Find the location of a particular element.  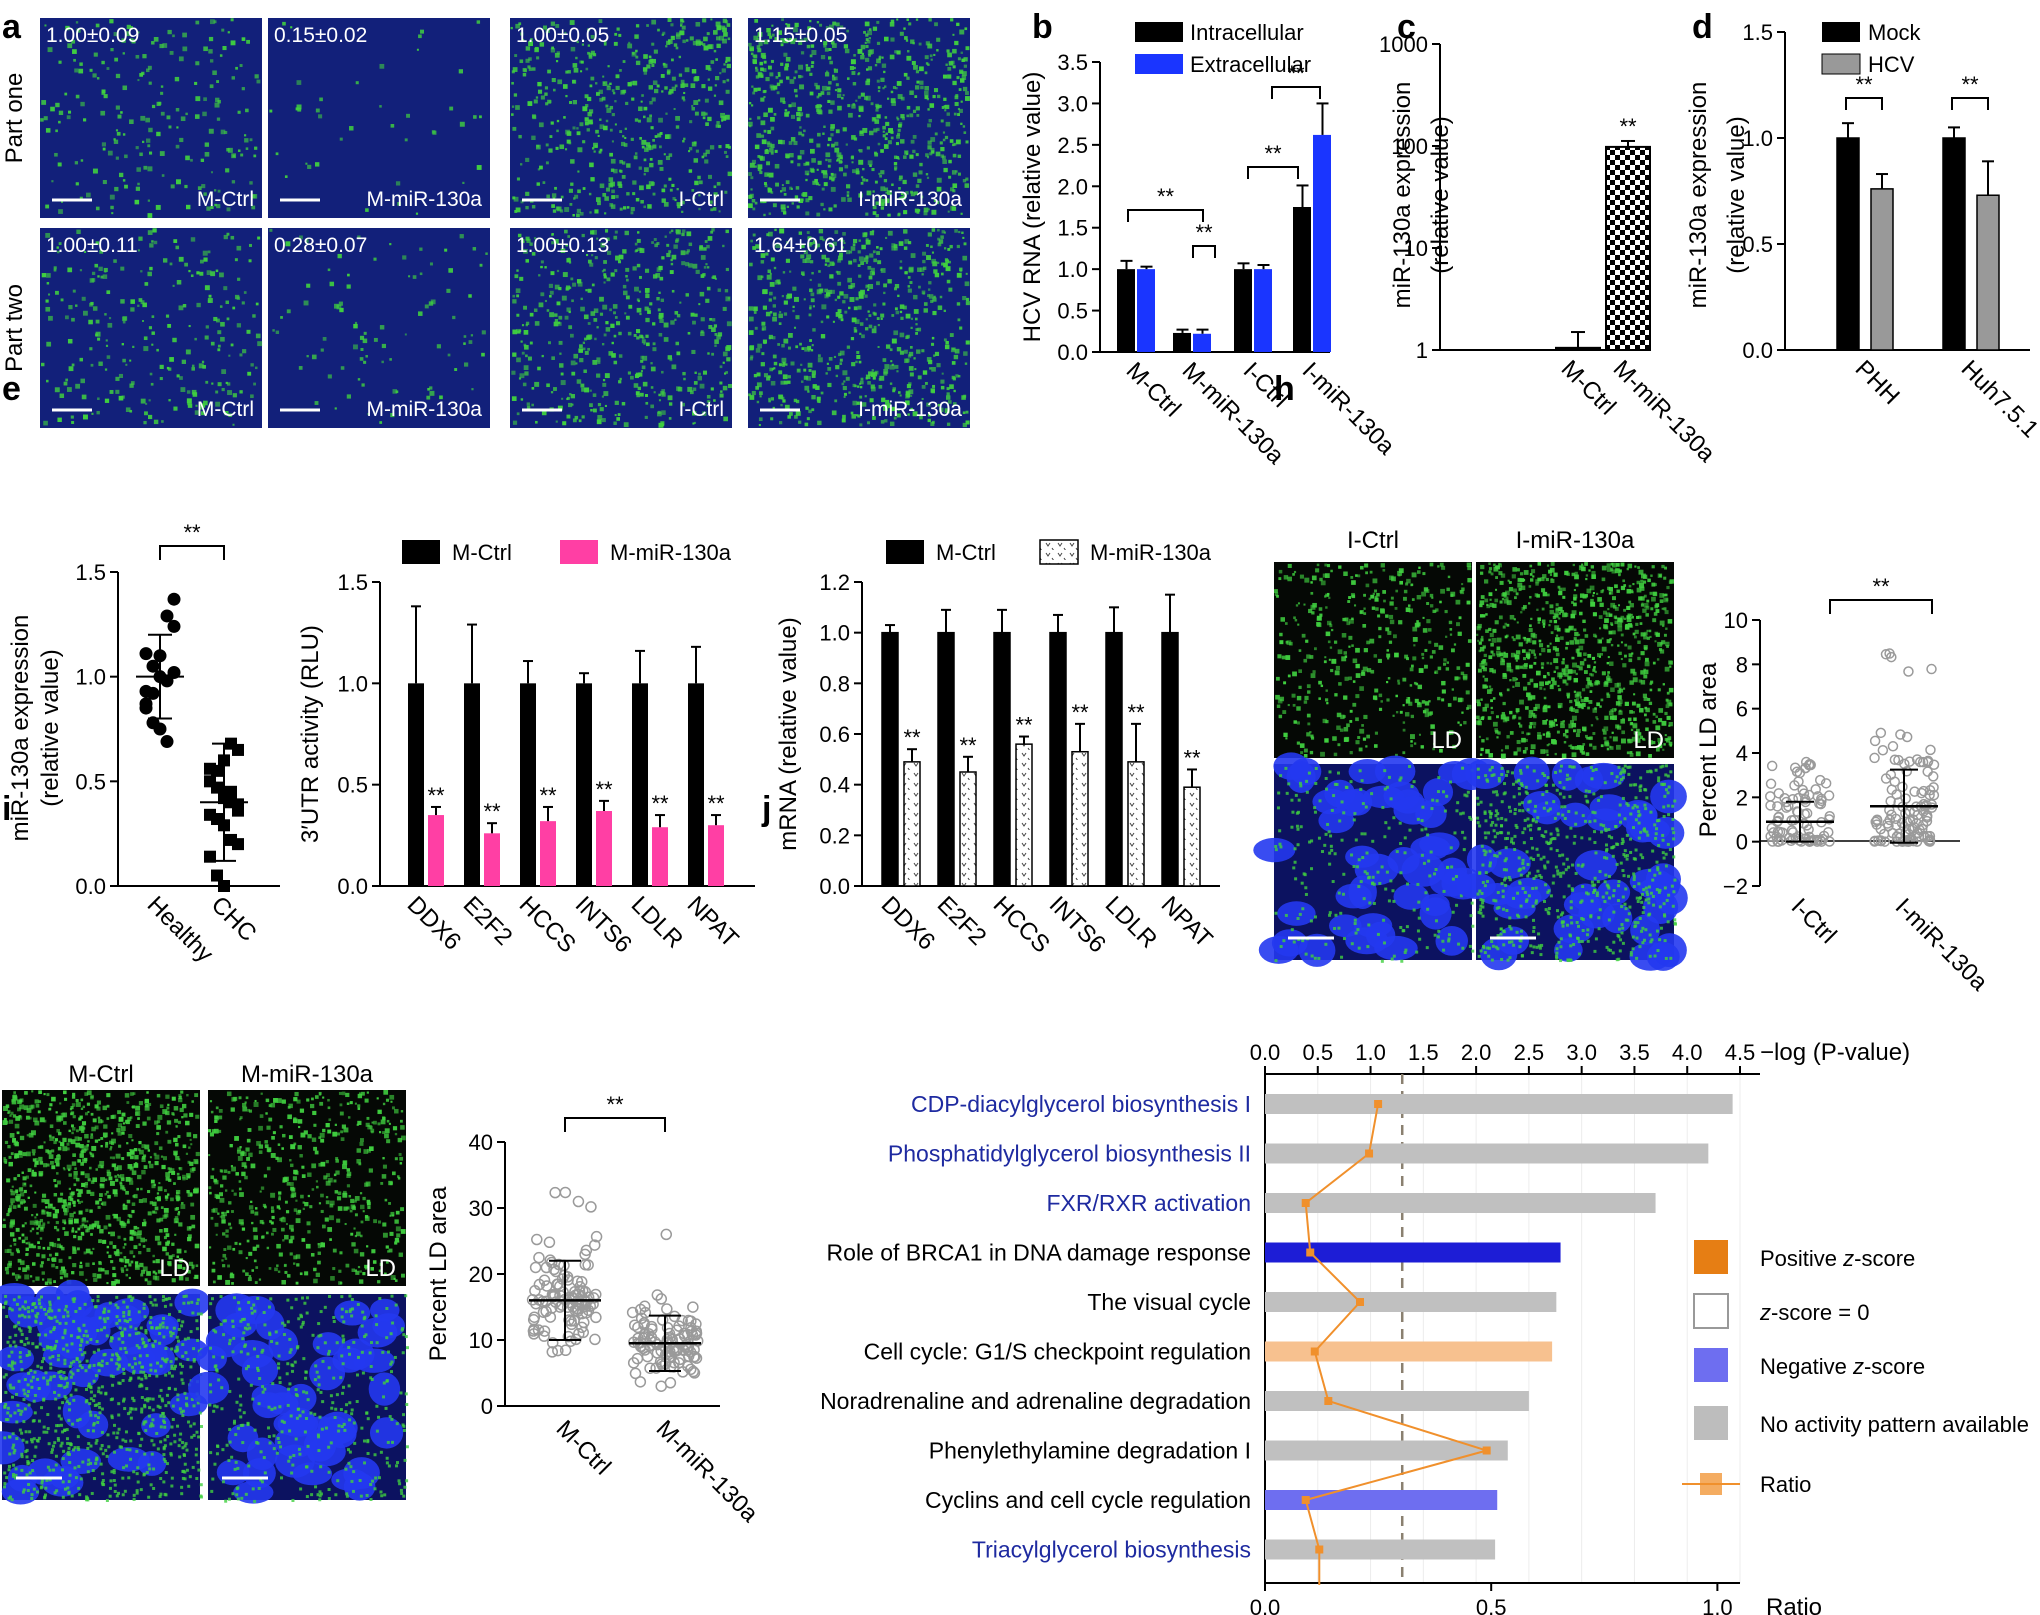

g-bar-mir is located at coordinates (968, 829).